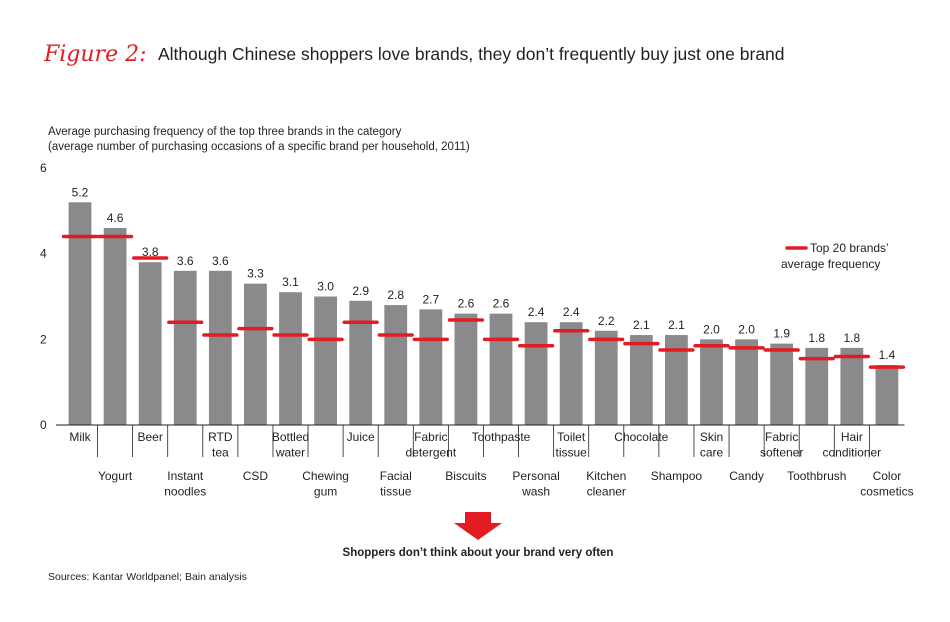  Describe the element at coordinates (781, 334) in the screenshot. I see `bar-value-label: 1.9` at that location.